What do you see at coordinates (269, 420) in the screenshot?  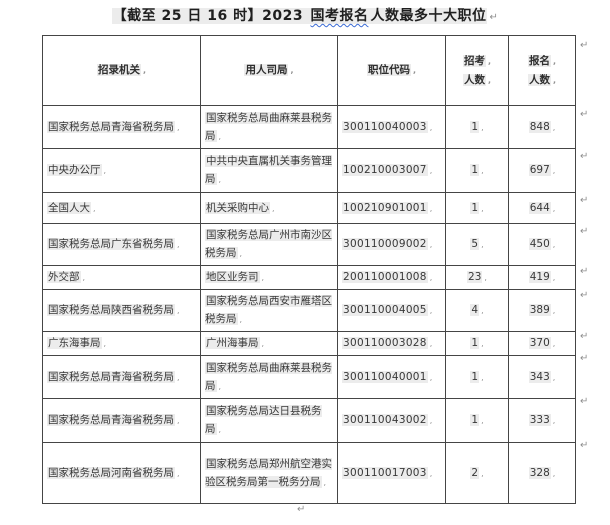 I see `cell-department: 国家税务总局达日县税务局,` at bounding box center [269, 420].